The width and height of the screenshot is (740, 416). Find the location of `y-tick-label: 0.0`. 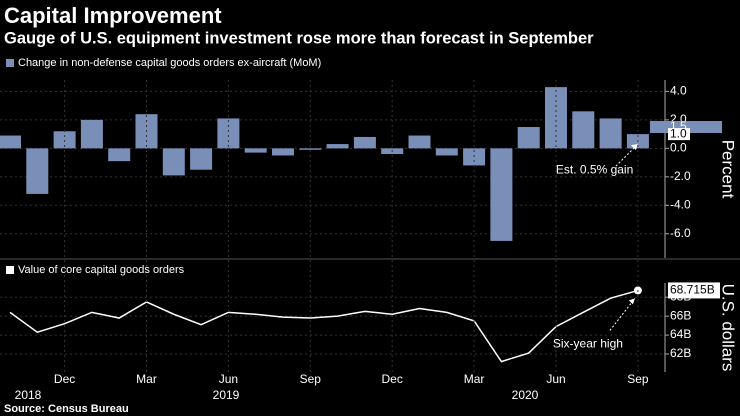

y-tick-label: 0.0 is located at coordinates (678, 148).